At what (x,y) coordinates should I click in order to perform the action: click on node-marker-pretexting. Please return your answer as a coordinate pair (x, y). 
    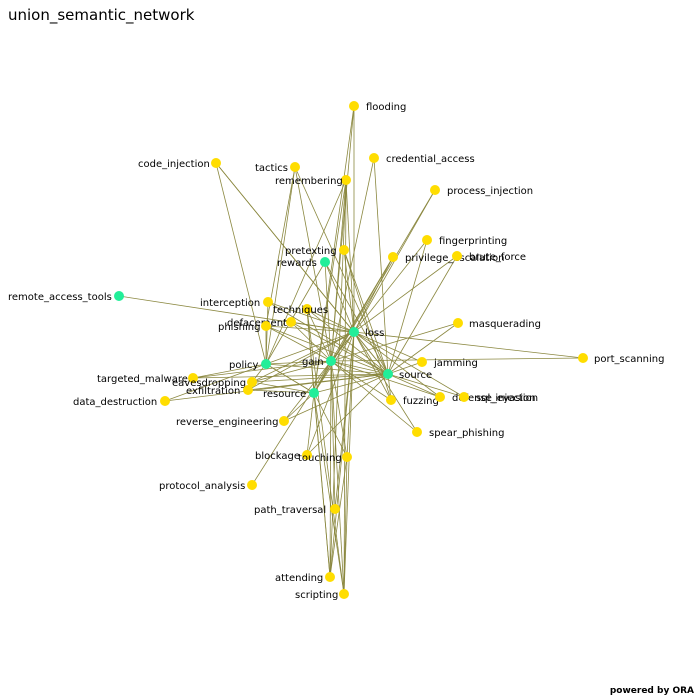
    Looking at the image, I should click on (344, 250).